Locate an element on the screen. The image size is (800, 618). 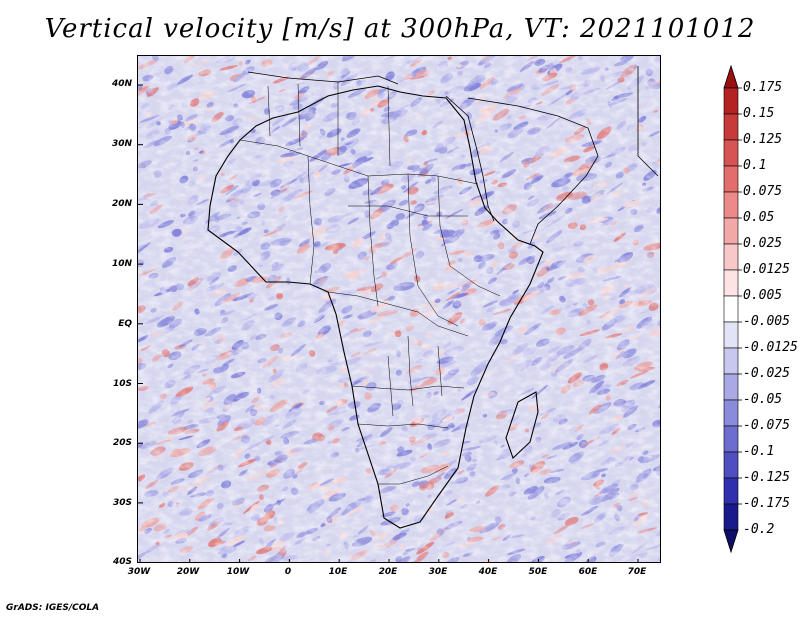
lon-tick-label: 40E is located at coordinates (488, 572).